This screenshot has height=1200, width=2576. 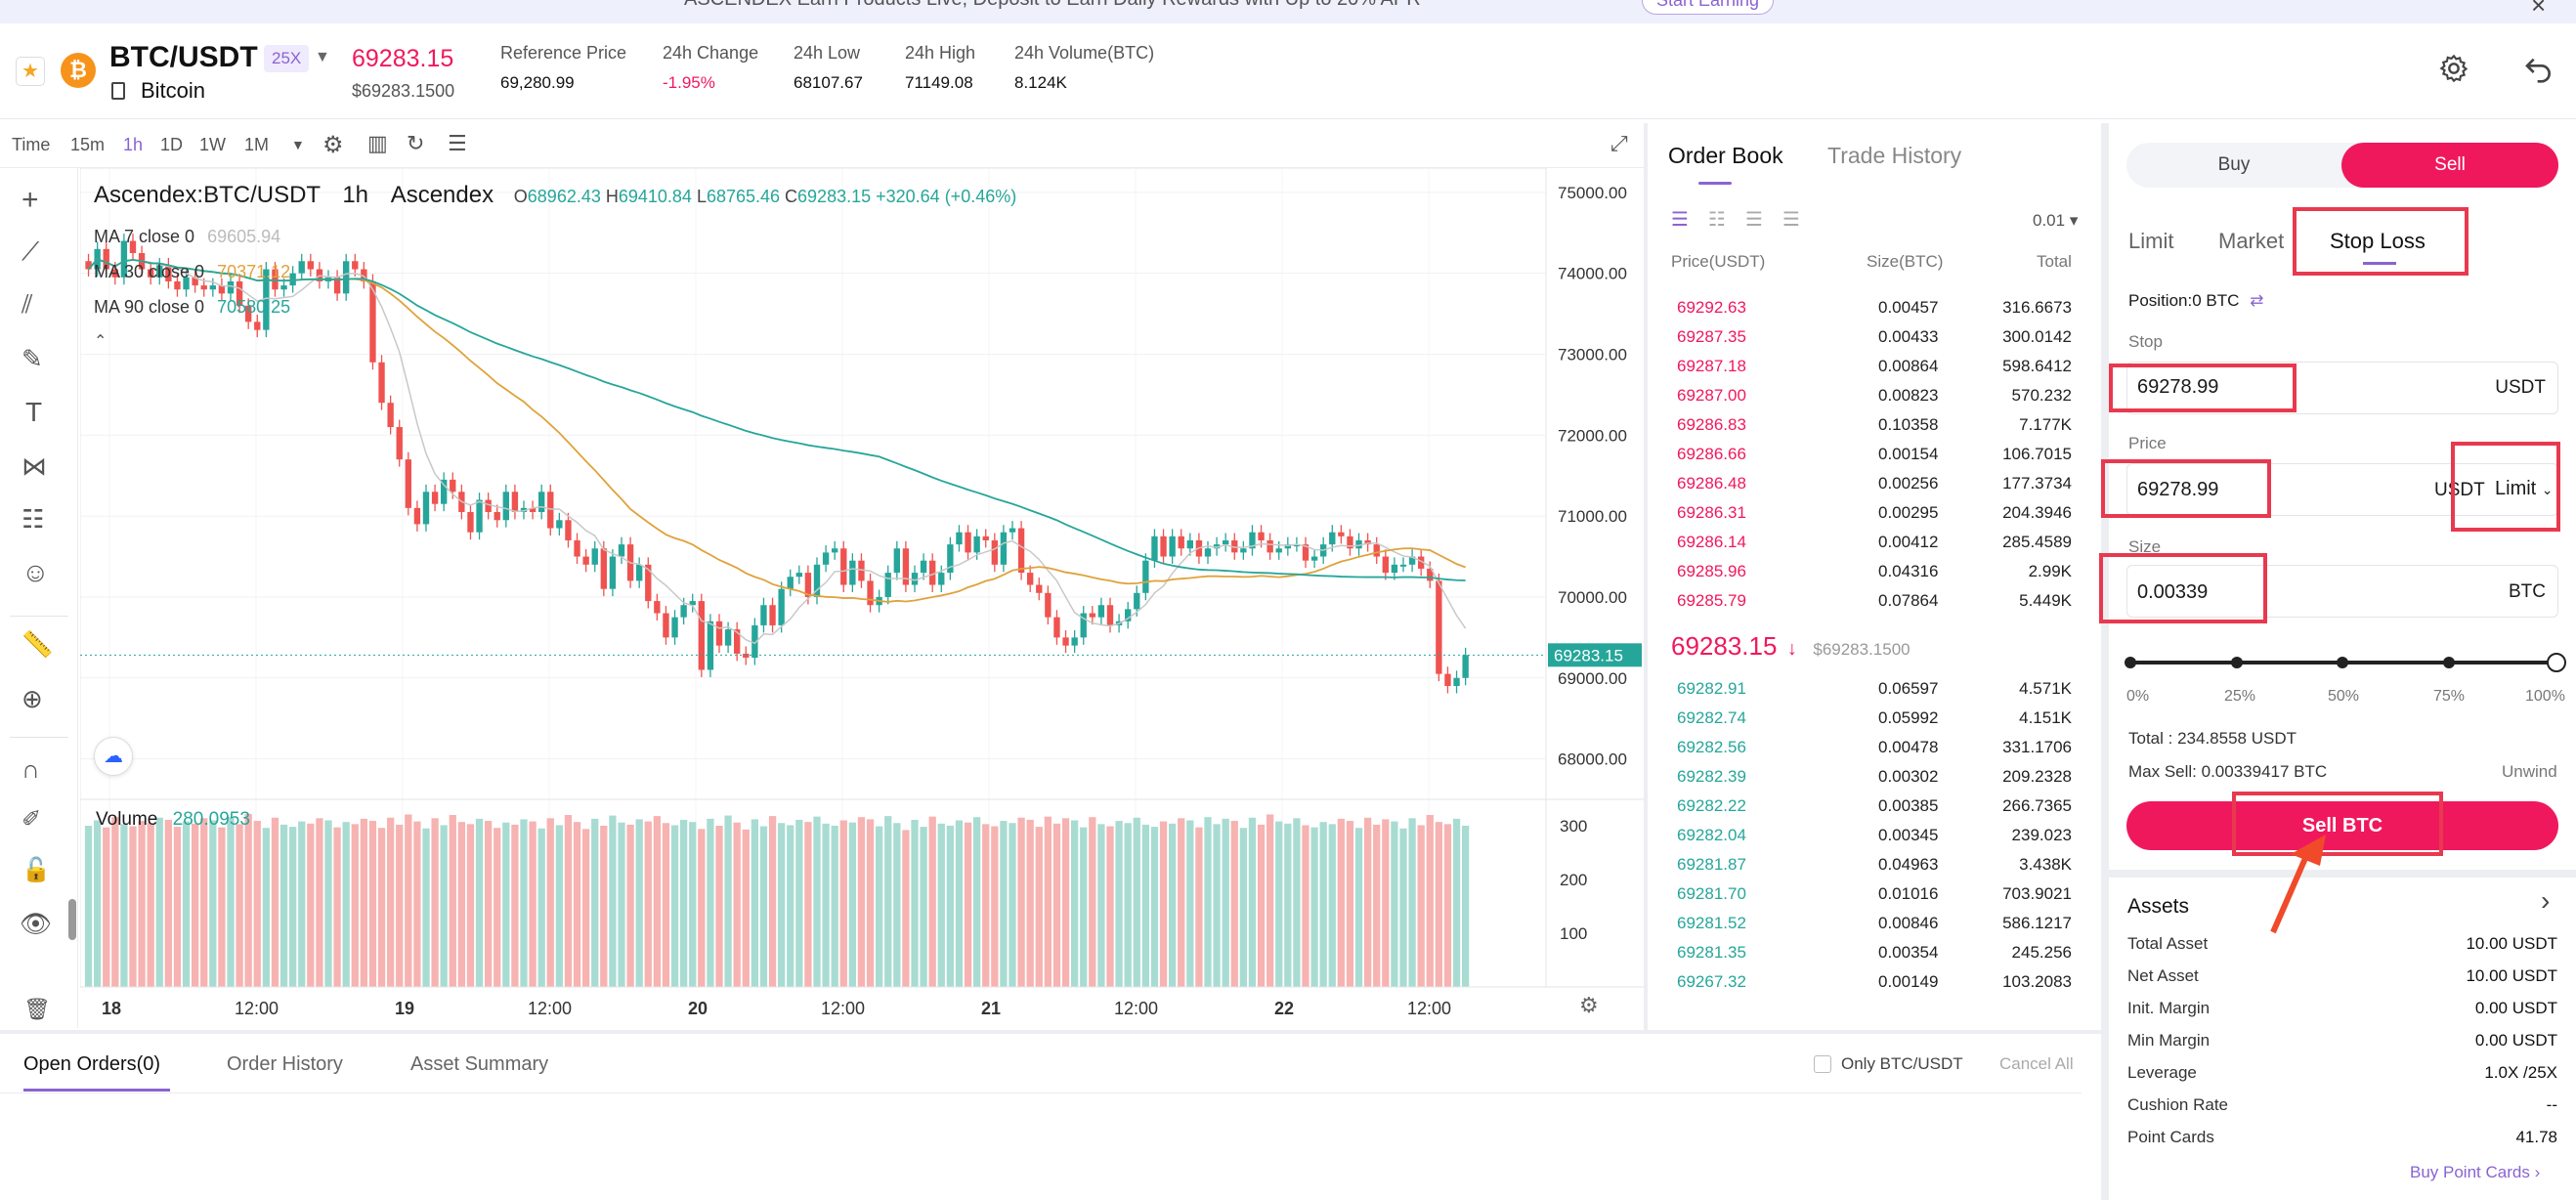 I want to click on reset-chart-icon: ↻, so click(x=416, y=143).